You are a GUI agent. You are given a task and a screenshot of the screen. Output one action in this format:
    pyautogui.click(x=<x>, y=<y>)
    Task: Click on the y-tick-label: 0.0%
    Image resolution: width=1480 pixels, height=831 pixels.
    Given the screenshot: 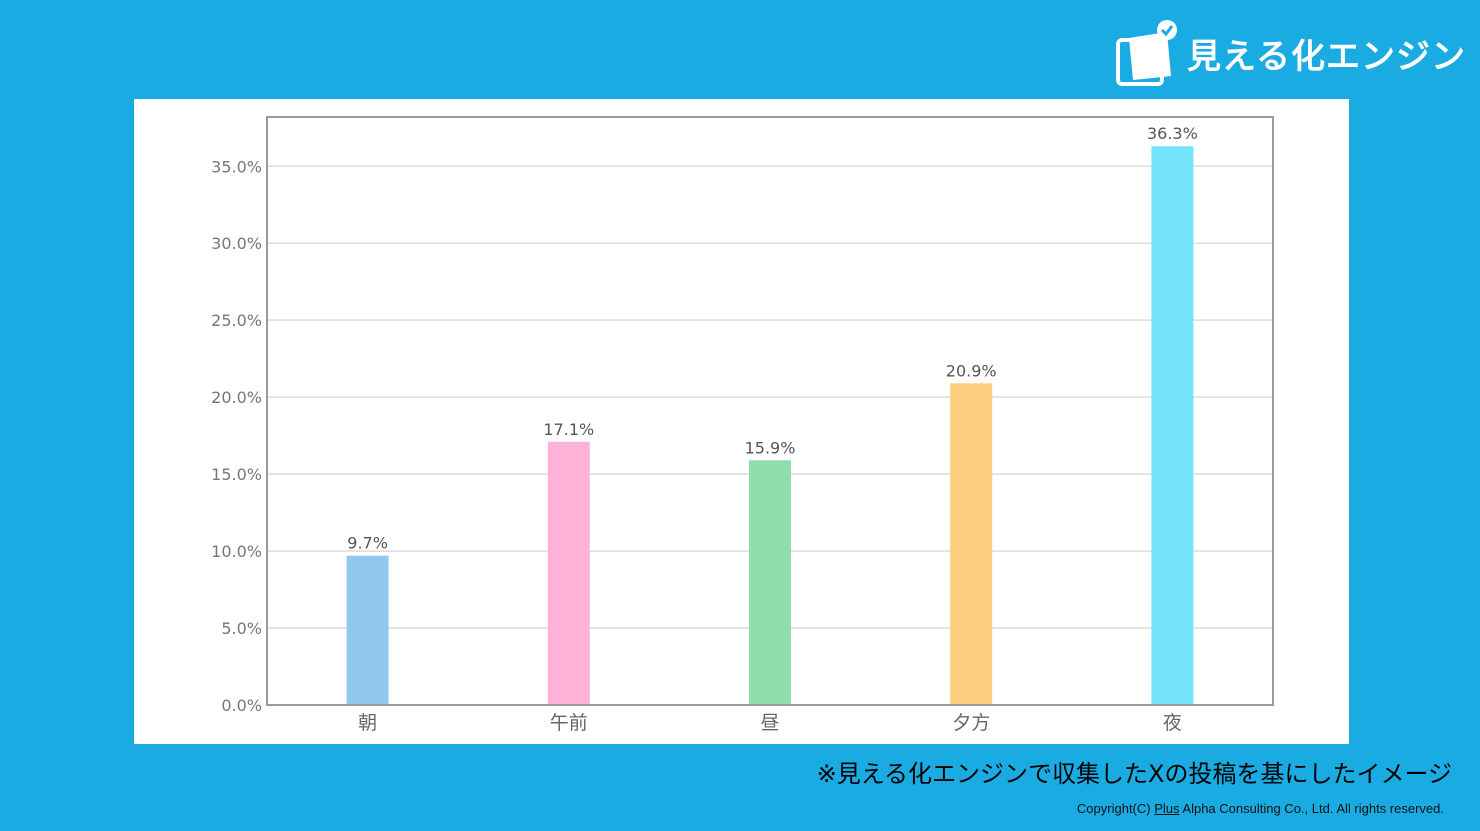 What is the action you would take?
    pyautogui.click(x=241, y=705)
    